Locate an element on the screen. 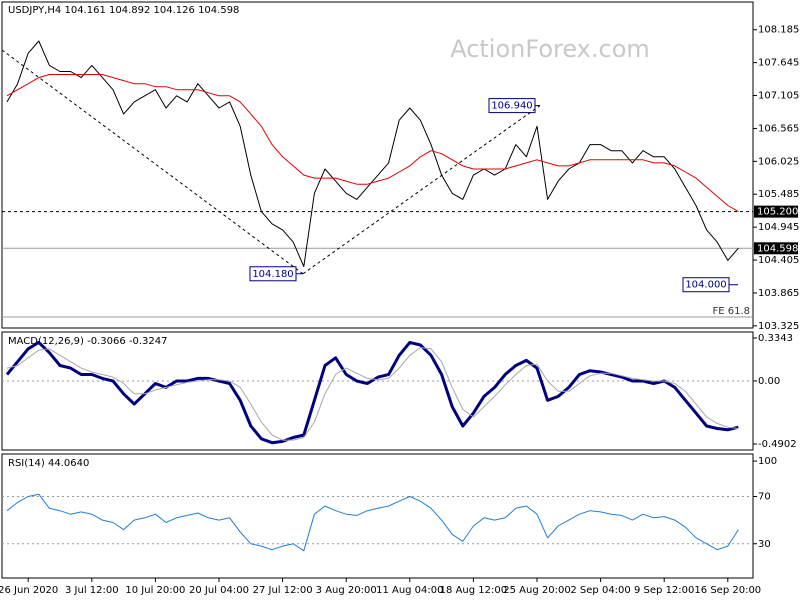 This screenshot has height=604, width=800. x-tick-label: 25 Aug 20:00 is located at coordinates (536, 590).